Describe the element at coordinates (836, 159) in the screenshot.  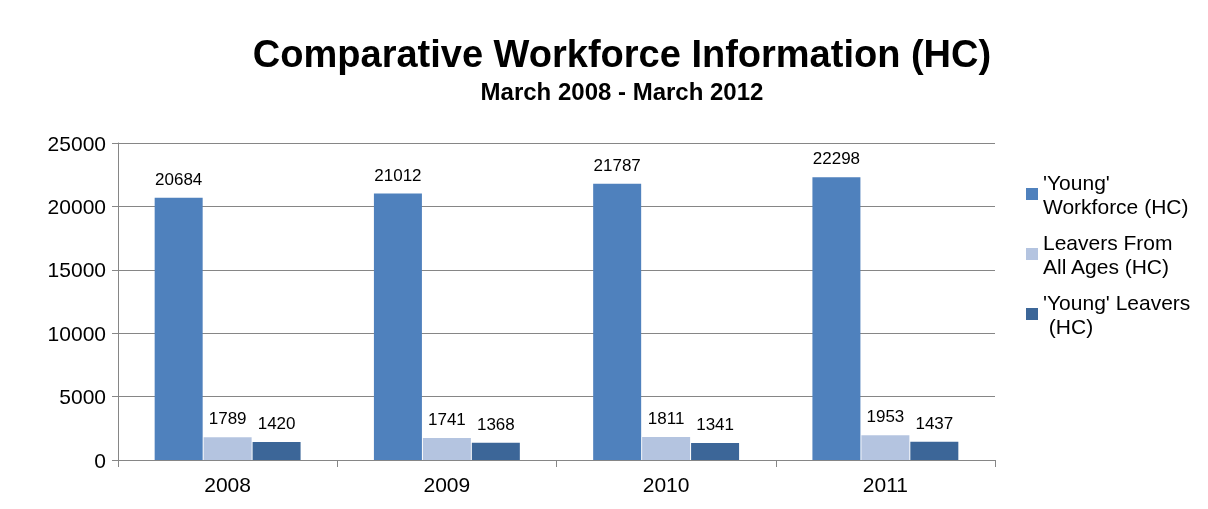
I see `data-label: 22298` at that location.